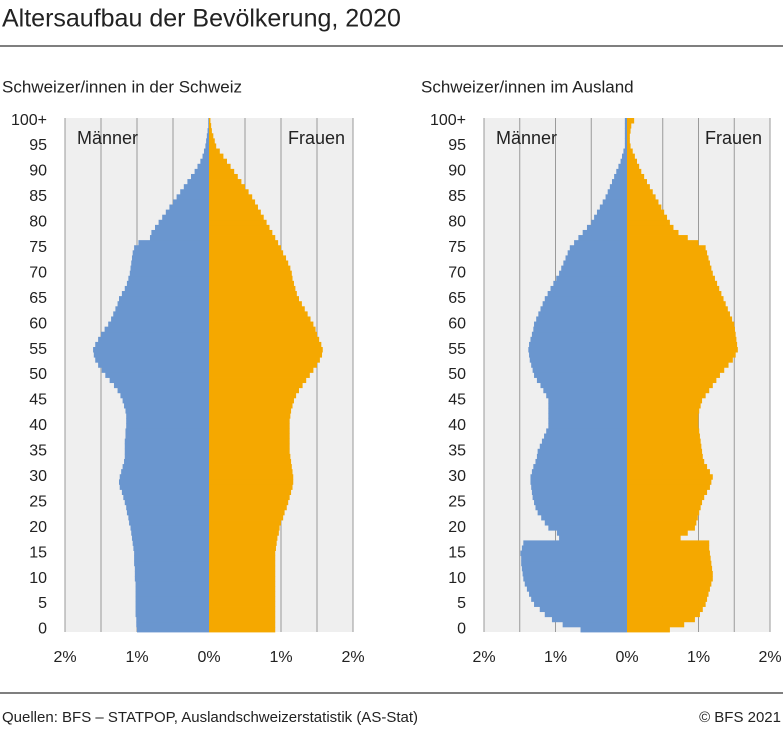 This screenshot has width=783, height=733. What do you see at coordinates (527, 86) in the screenshot?
I see `chart-subtitle: Schweizer/innen im Ausland` at bounding box center [527, 86].